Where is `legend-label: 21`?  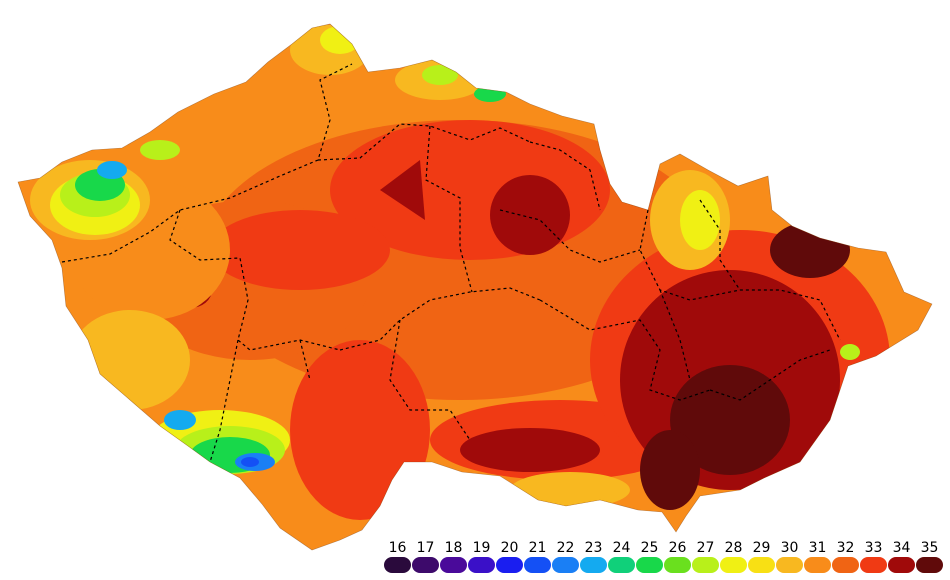 legend-label: 21 is located at coordinates (537, 548).